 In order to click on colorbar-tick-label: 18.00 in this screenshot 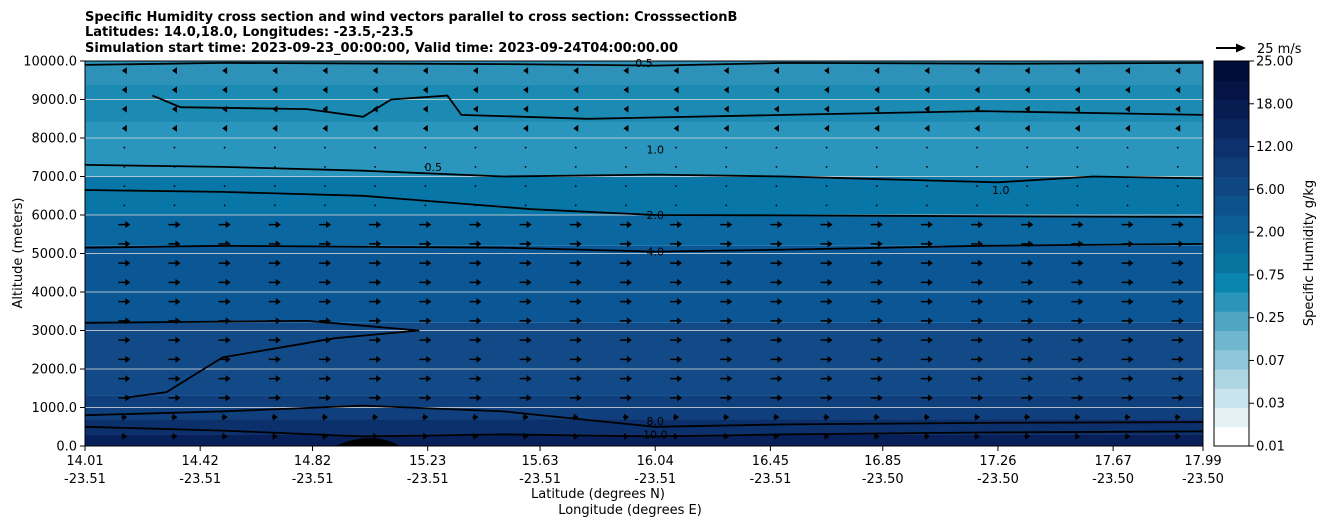, I will do `click(1274, 104)`.